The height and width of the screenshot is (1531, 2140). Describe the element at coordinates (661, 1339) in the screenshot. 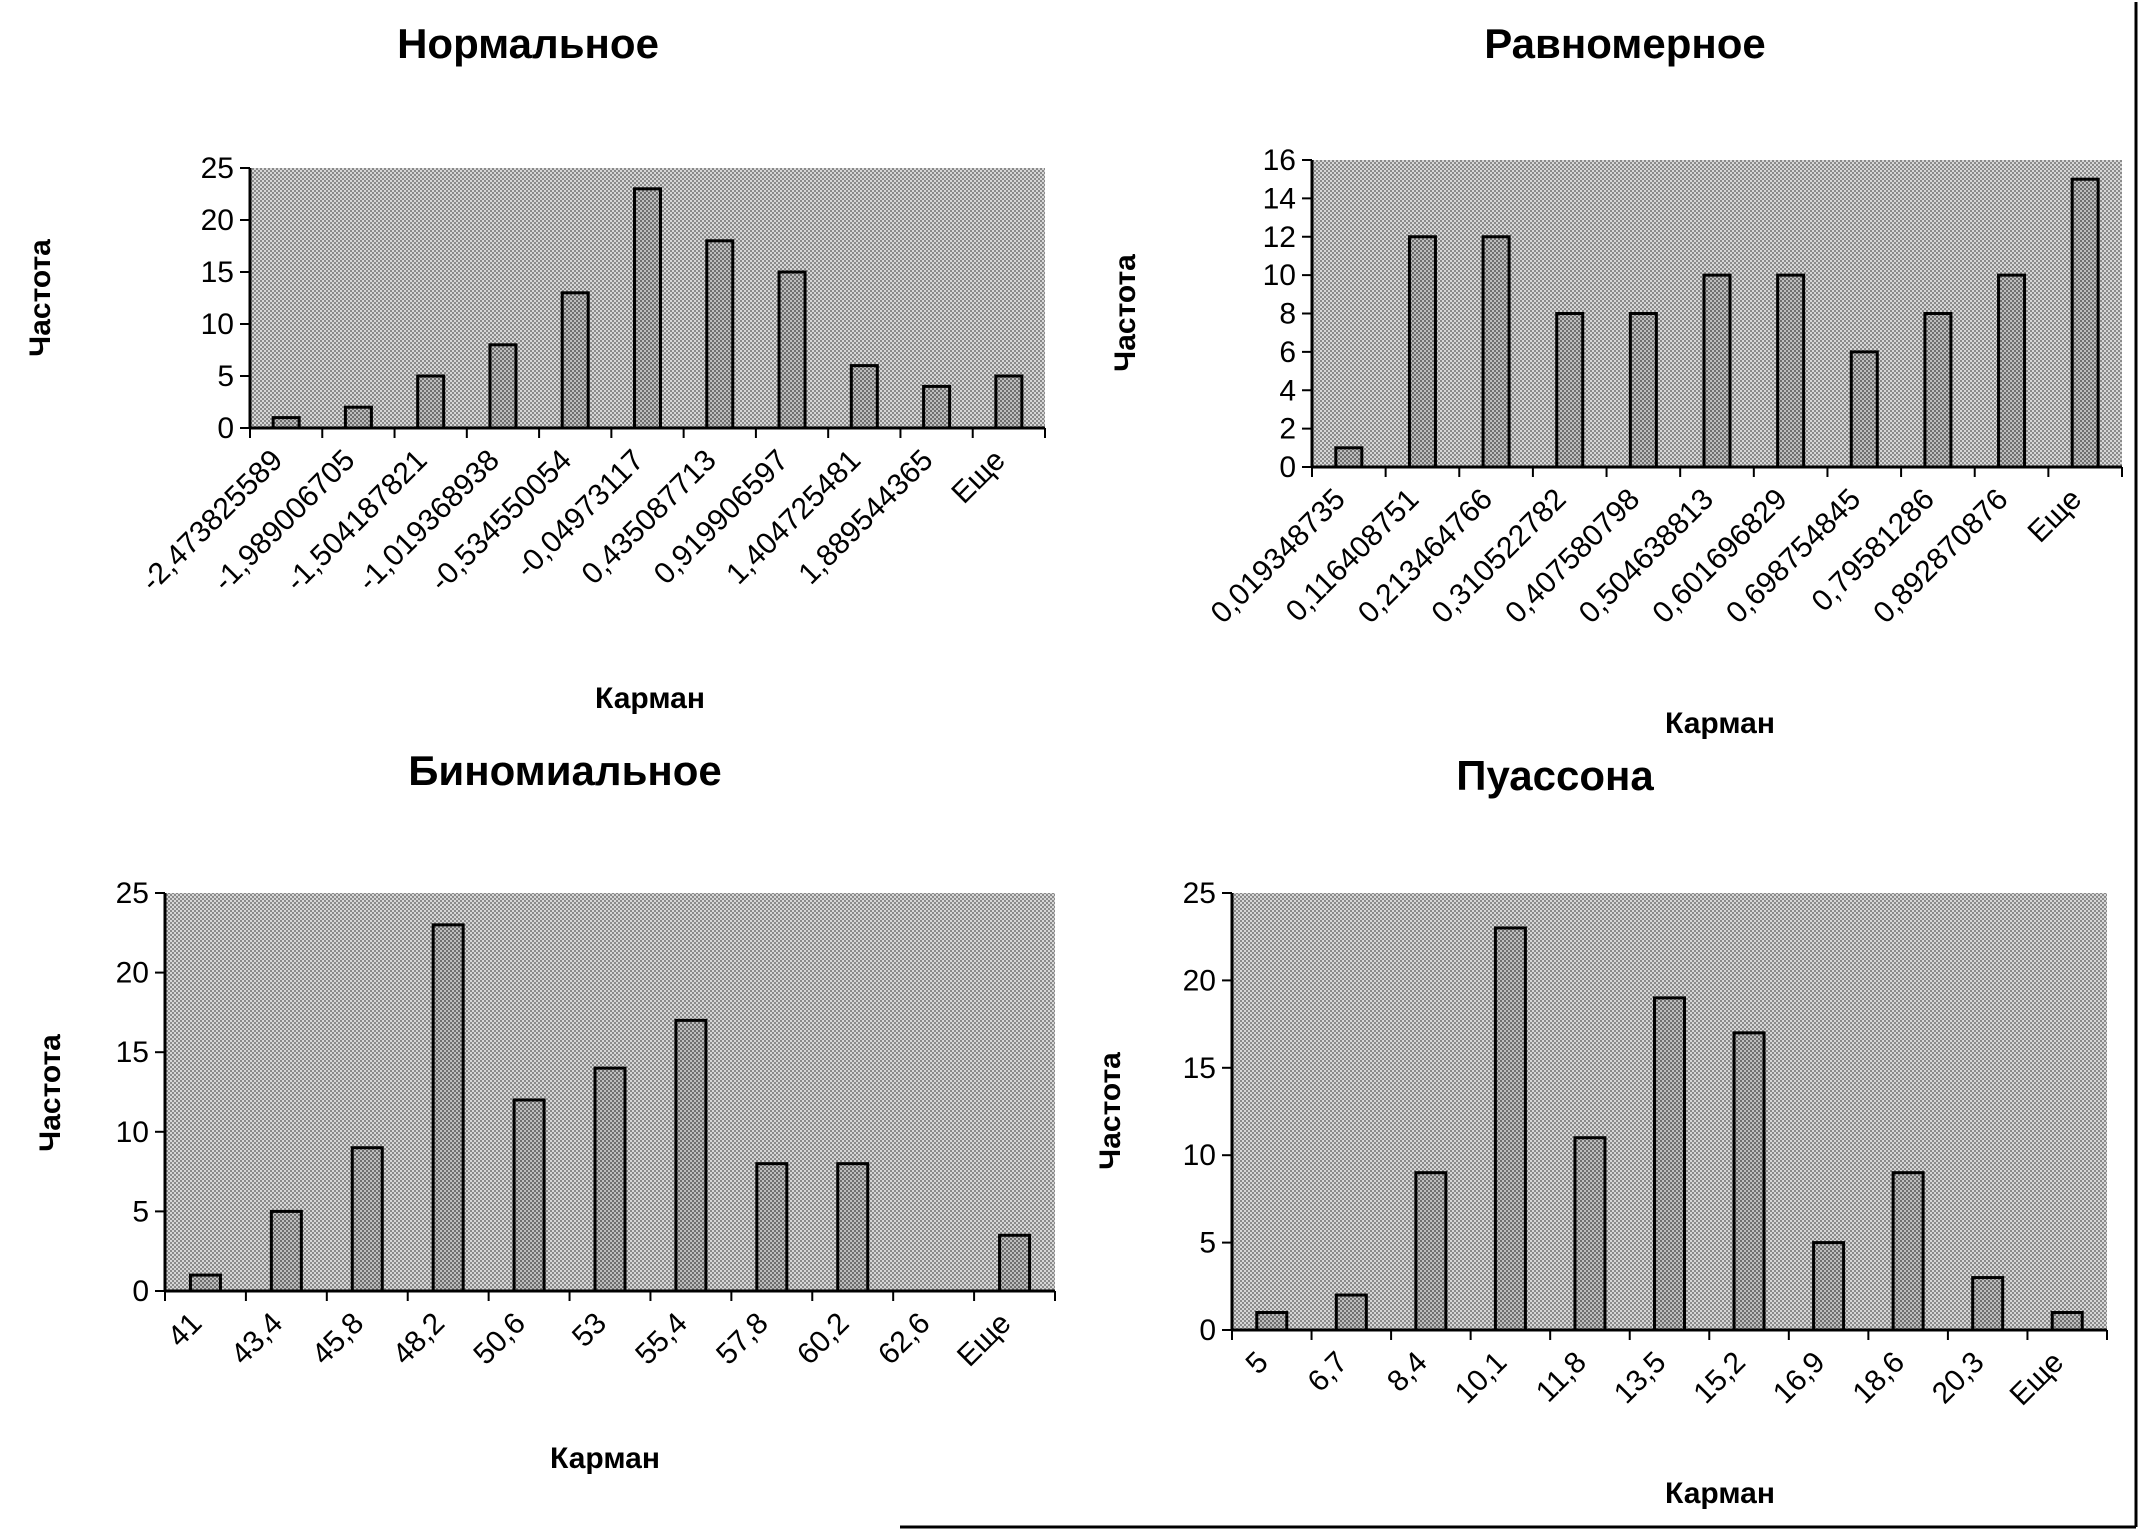

I see `x-tick-label: 55,4` at that location.